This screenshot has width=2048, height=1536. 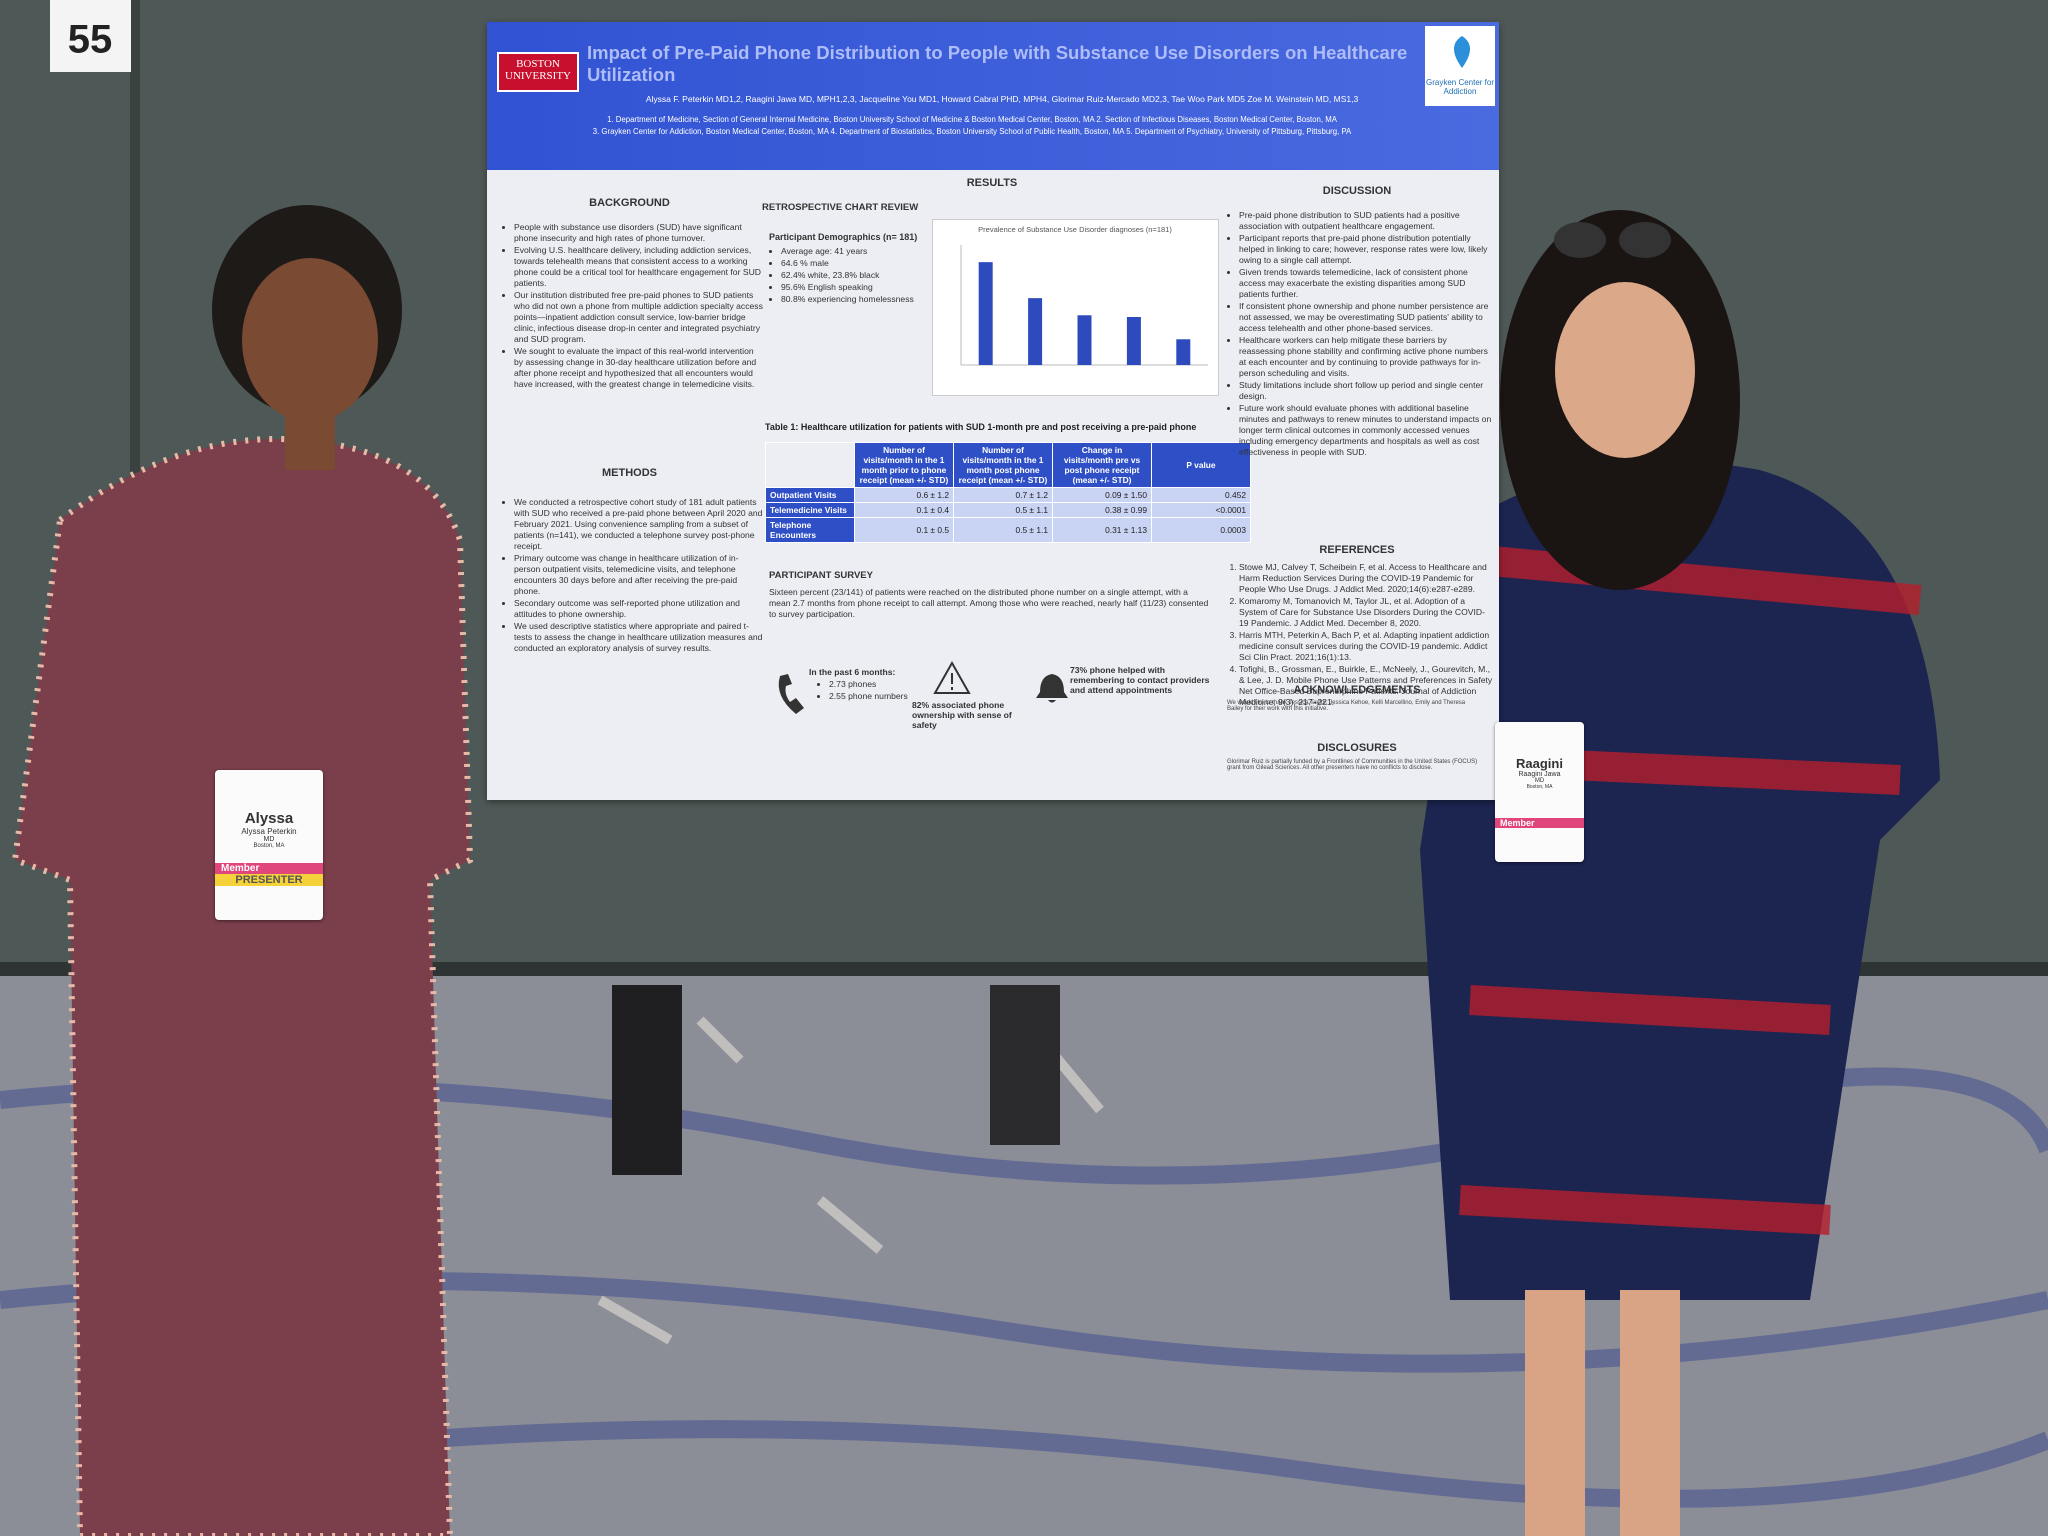 I want to click on row-header: Telephone Encounters, so click(x=810, y=530).